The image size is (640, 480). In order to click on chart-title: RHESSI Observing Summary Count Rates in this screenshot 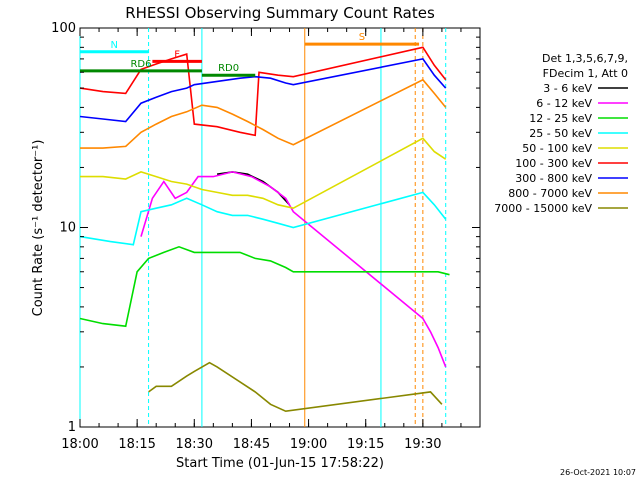, I will do `click(280, 13)`.